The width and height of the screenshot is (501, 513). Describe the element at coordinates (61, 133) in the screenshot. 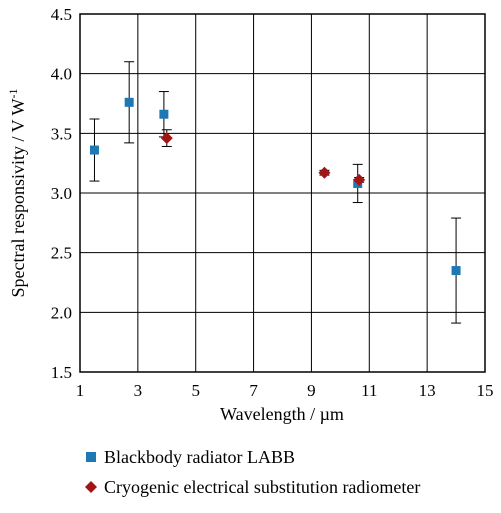

I see `y-tick-label: 3.5` at that location.